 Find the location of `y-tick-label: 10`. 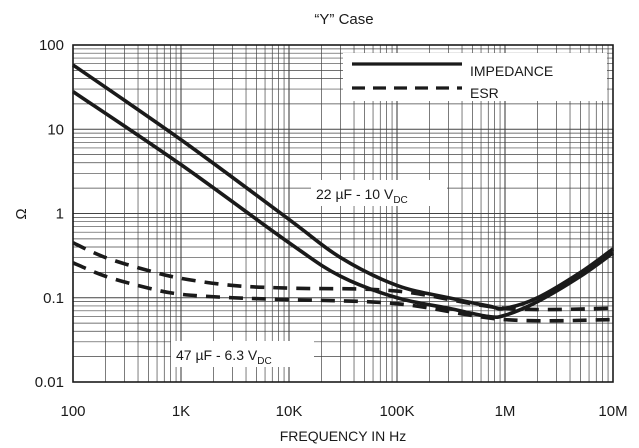

y-tick-label: 10 is located at coordinates (55, 129).